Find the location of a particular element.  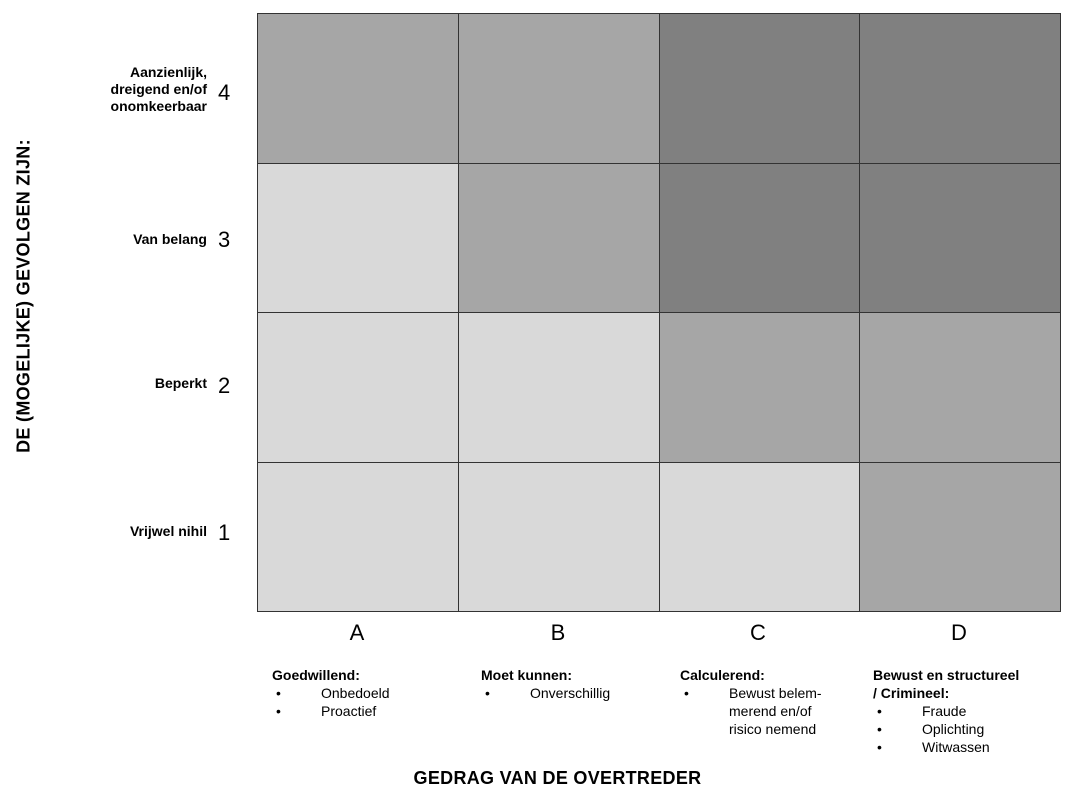

matrix-cell-a1 is located at coordinates (358, 537).